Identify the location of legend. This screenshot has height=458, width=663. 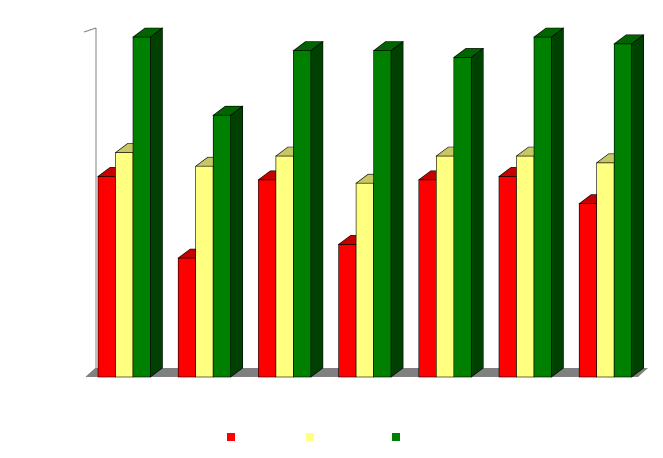
(313, 437).